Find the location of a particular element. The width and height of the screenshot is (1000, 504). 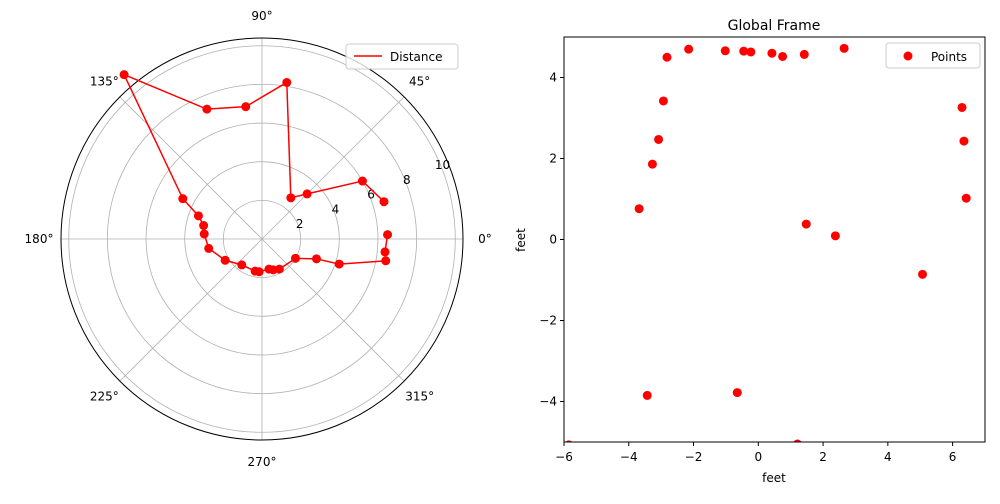

x-tick-label: 0 is located at coordinates (758, 457).